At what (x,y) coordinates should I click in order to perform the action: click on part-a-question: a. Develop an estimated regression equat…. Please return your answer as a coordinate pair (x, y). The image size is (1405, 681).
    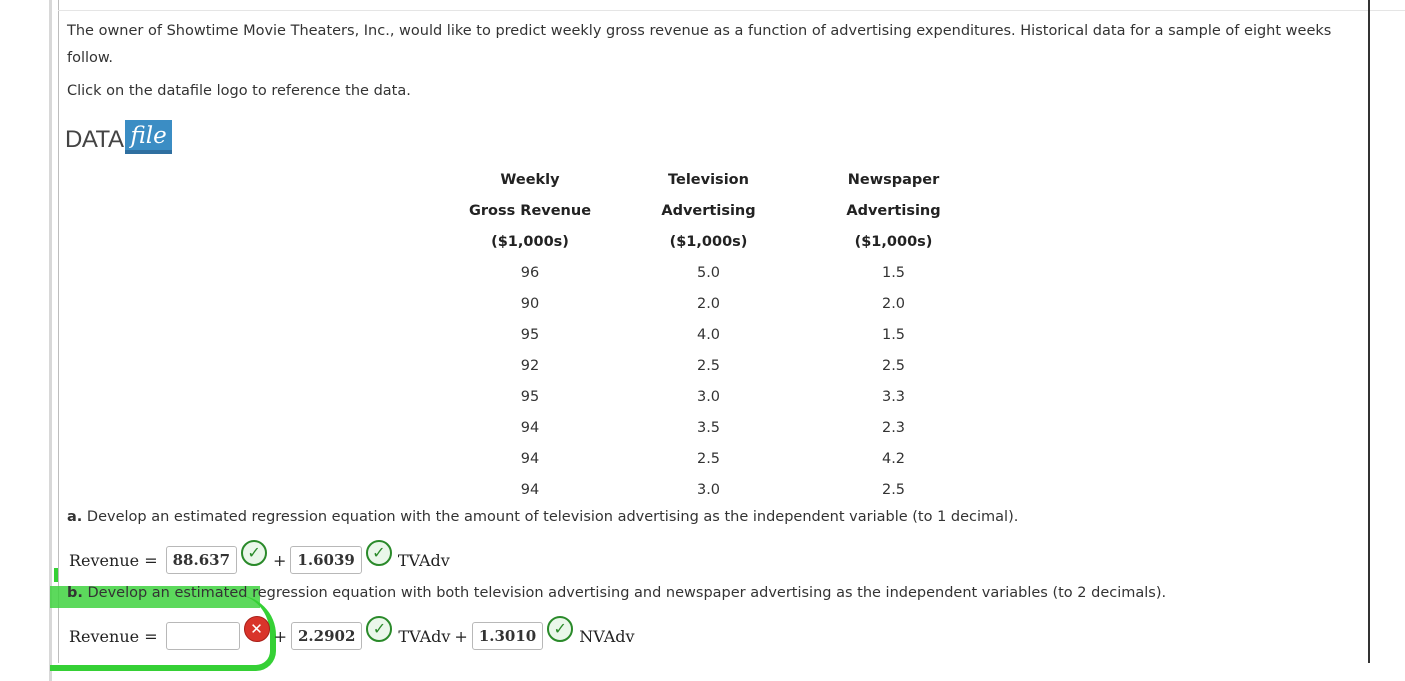
    Looking at the image, I should click on (542, 517).